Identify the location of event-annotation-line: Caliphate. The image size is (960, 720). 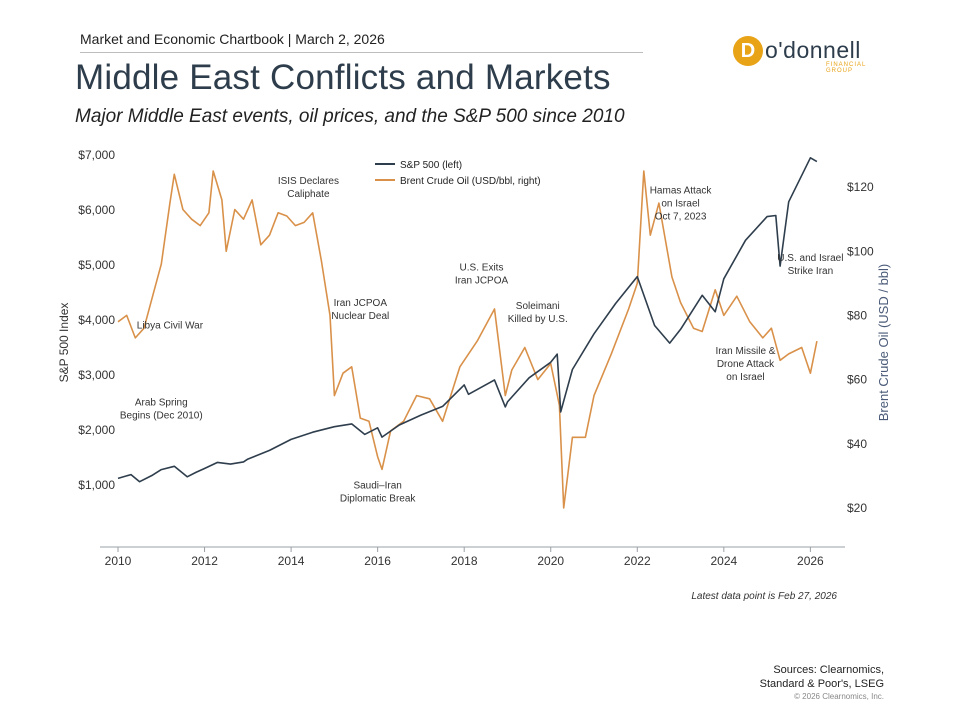
(308, 194).